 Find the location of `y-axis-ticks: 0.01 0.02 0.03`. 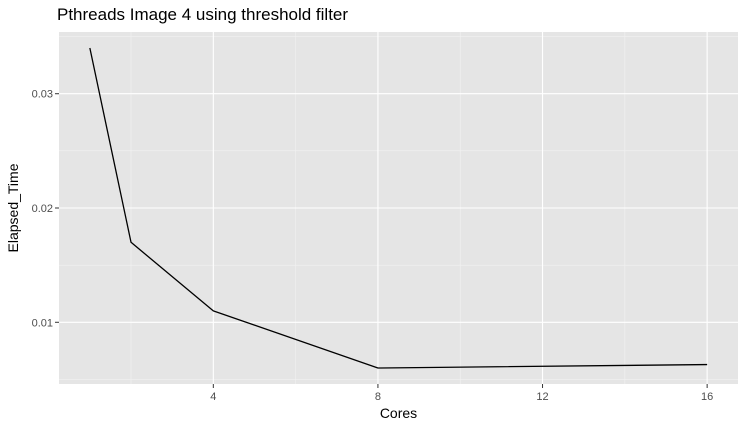

y-axis-ticks: 0.01 0.02 0.03 is located at coordinates (45, 209).